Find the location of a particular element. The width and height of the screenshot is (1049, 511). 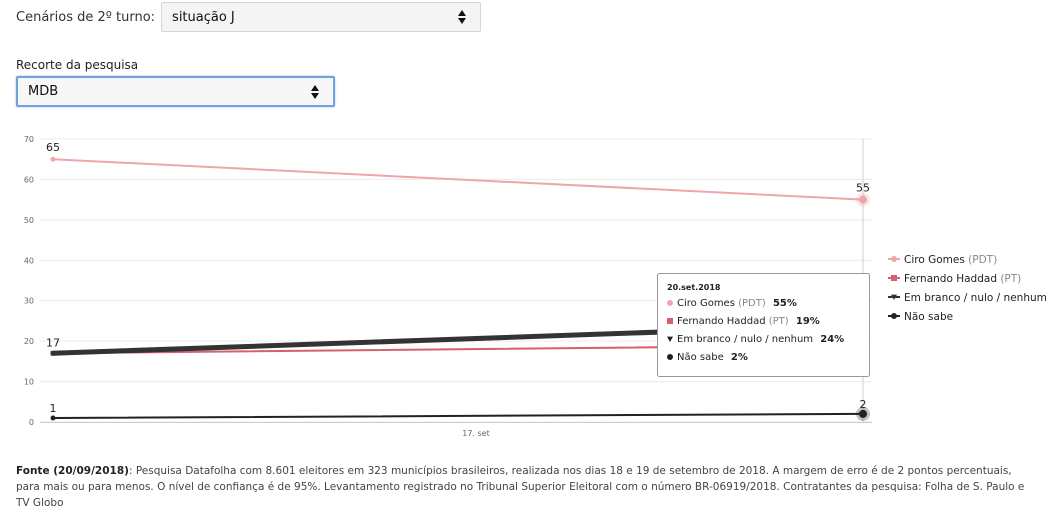

recorte-select: MDB is located at coordinates (175, 91).